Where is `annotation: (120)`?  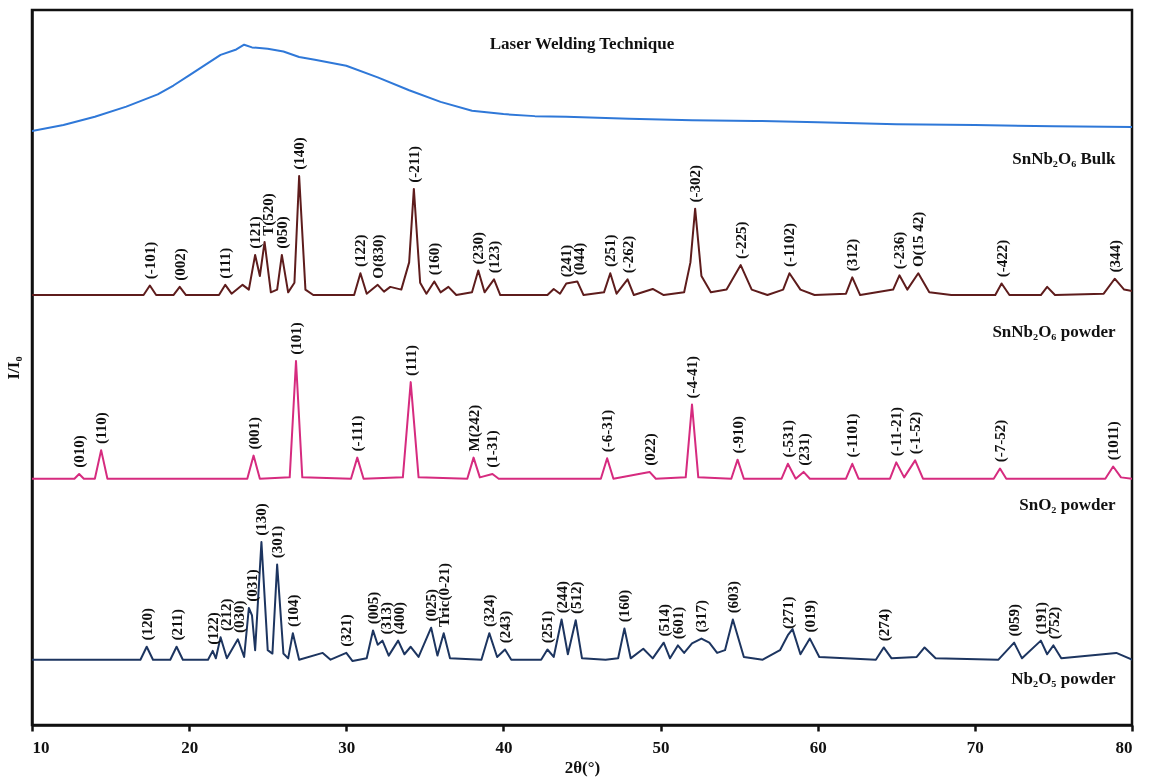
annotation: (120) is located at coordinates (147, 624).